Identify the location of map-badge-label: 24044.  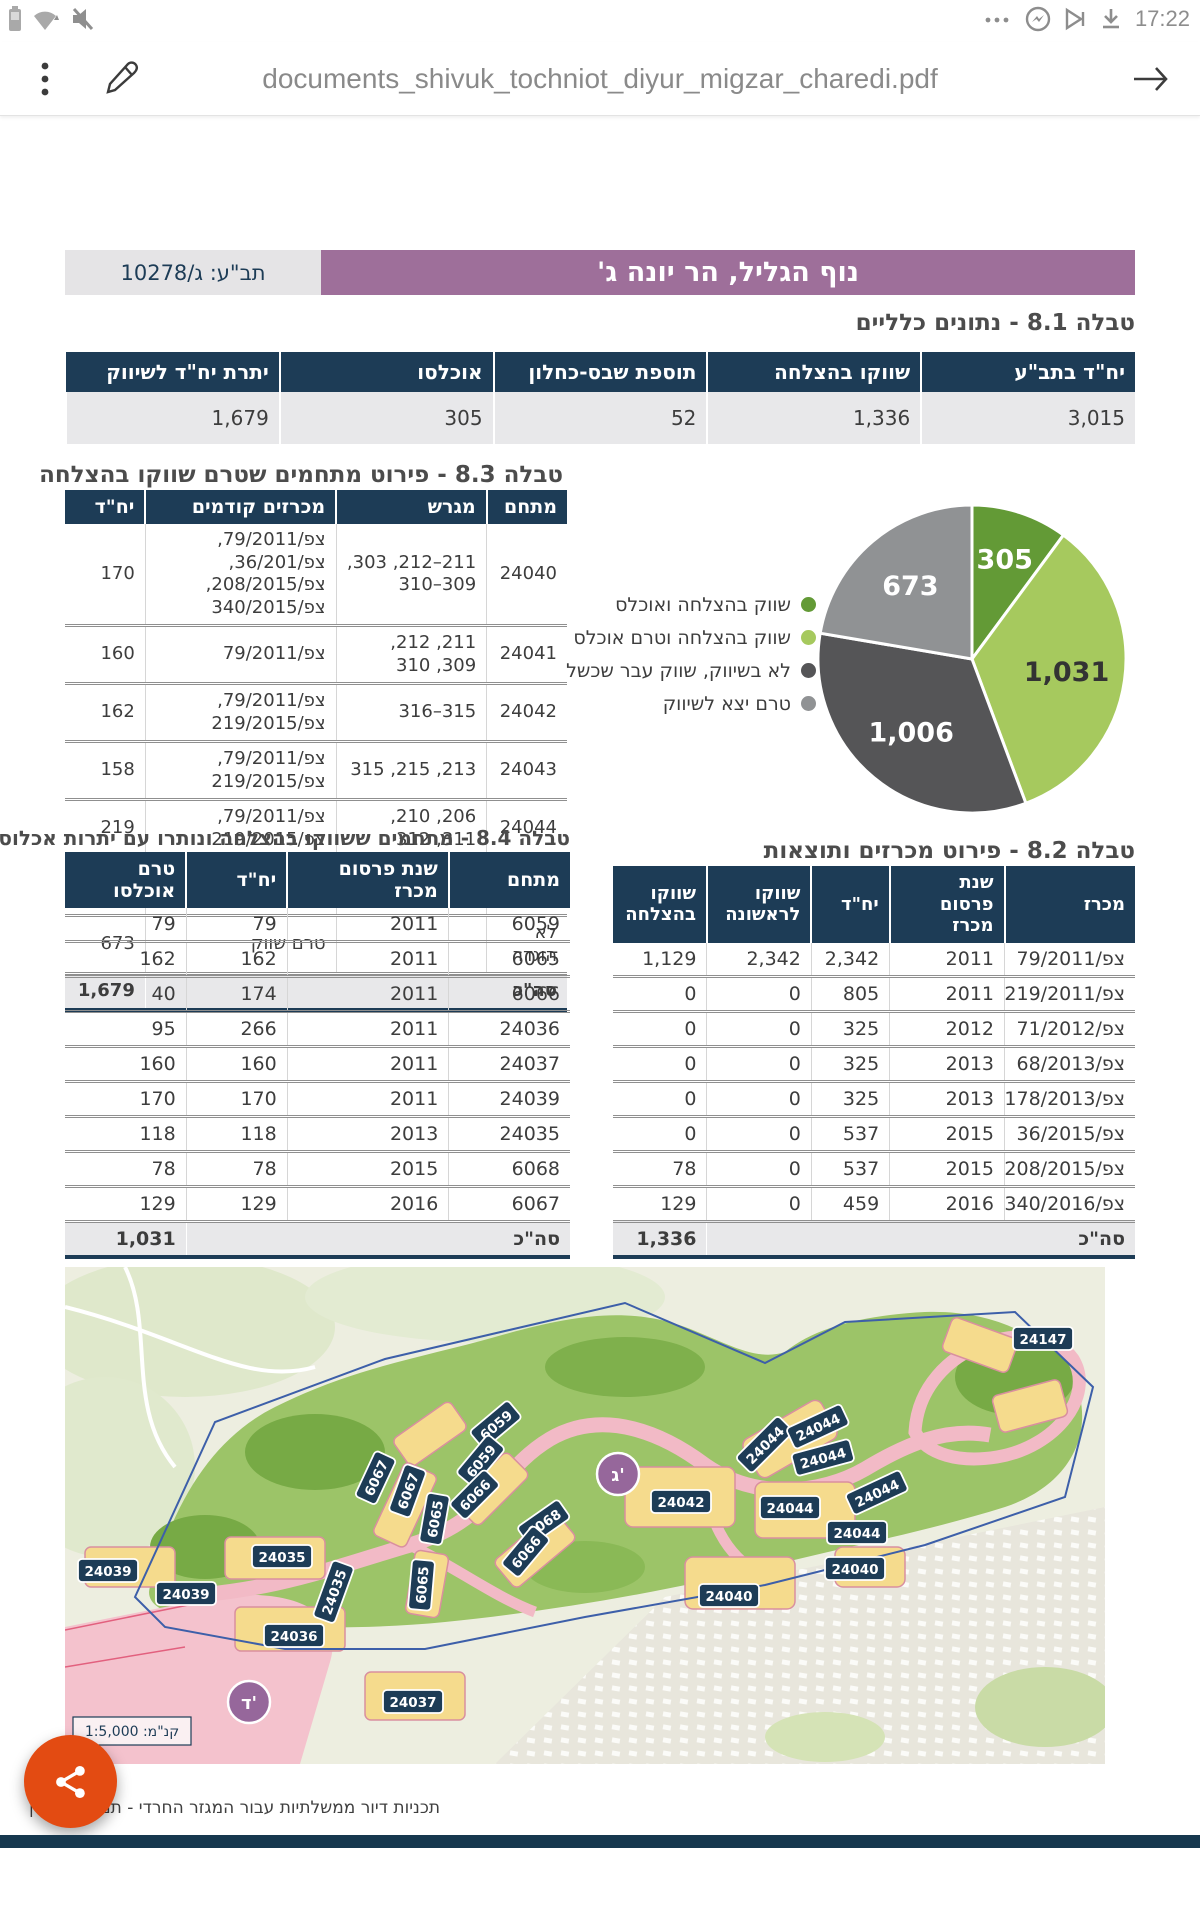
(857, 1534).